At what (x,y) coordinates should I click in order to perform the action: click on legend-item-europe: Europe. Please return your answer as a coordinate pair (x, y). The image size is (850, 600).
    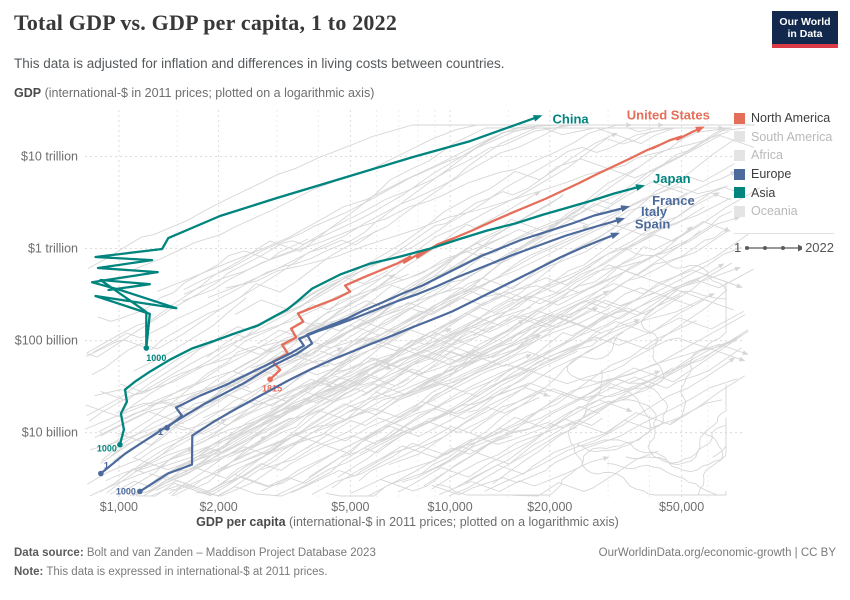
    Looking at the image, I should click on (790, 174).